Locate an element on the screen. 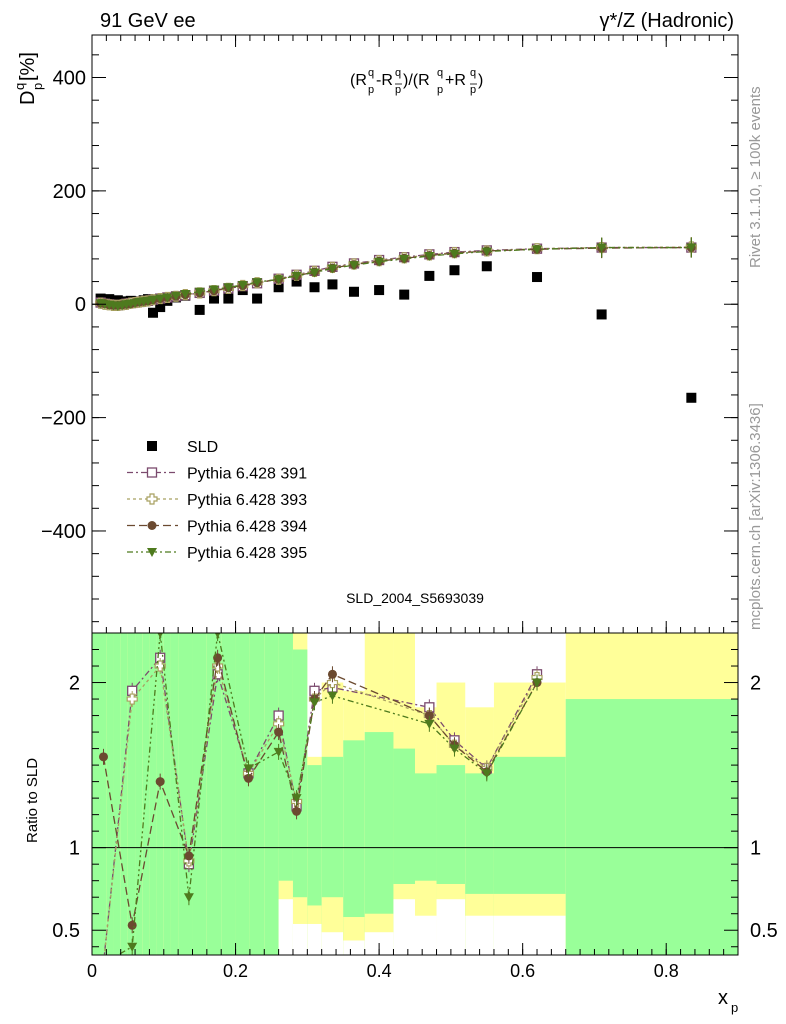 This screenshot has width=786, height=1024. svg-text: q is located at coordinates (440, 73).